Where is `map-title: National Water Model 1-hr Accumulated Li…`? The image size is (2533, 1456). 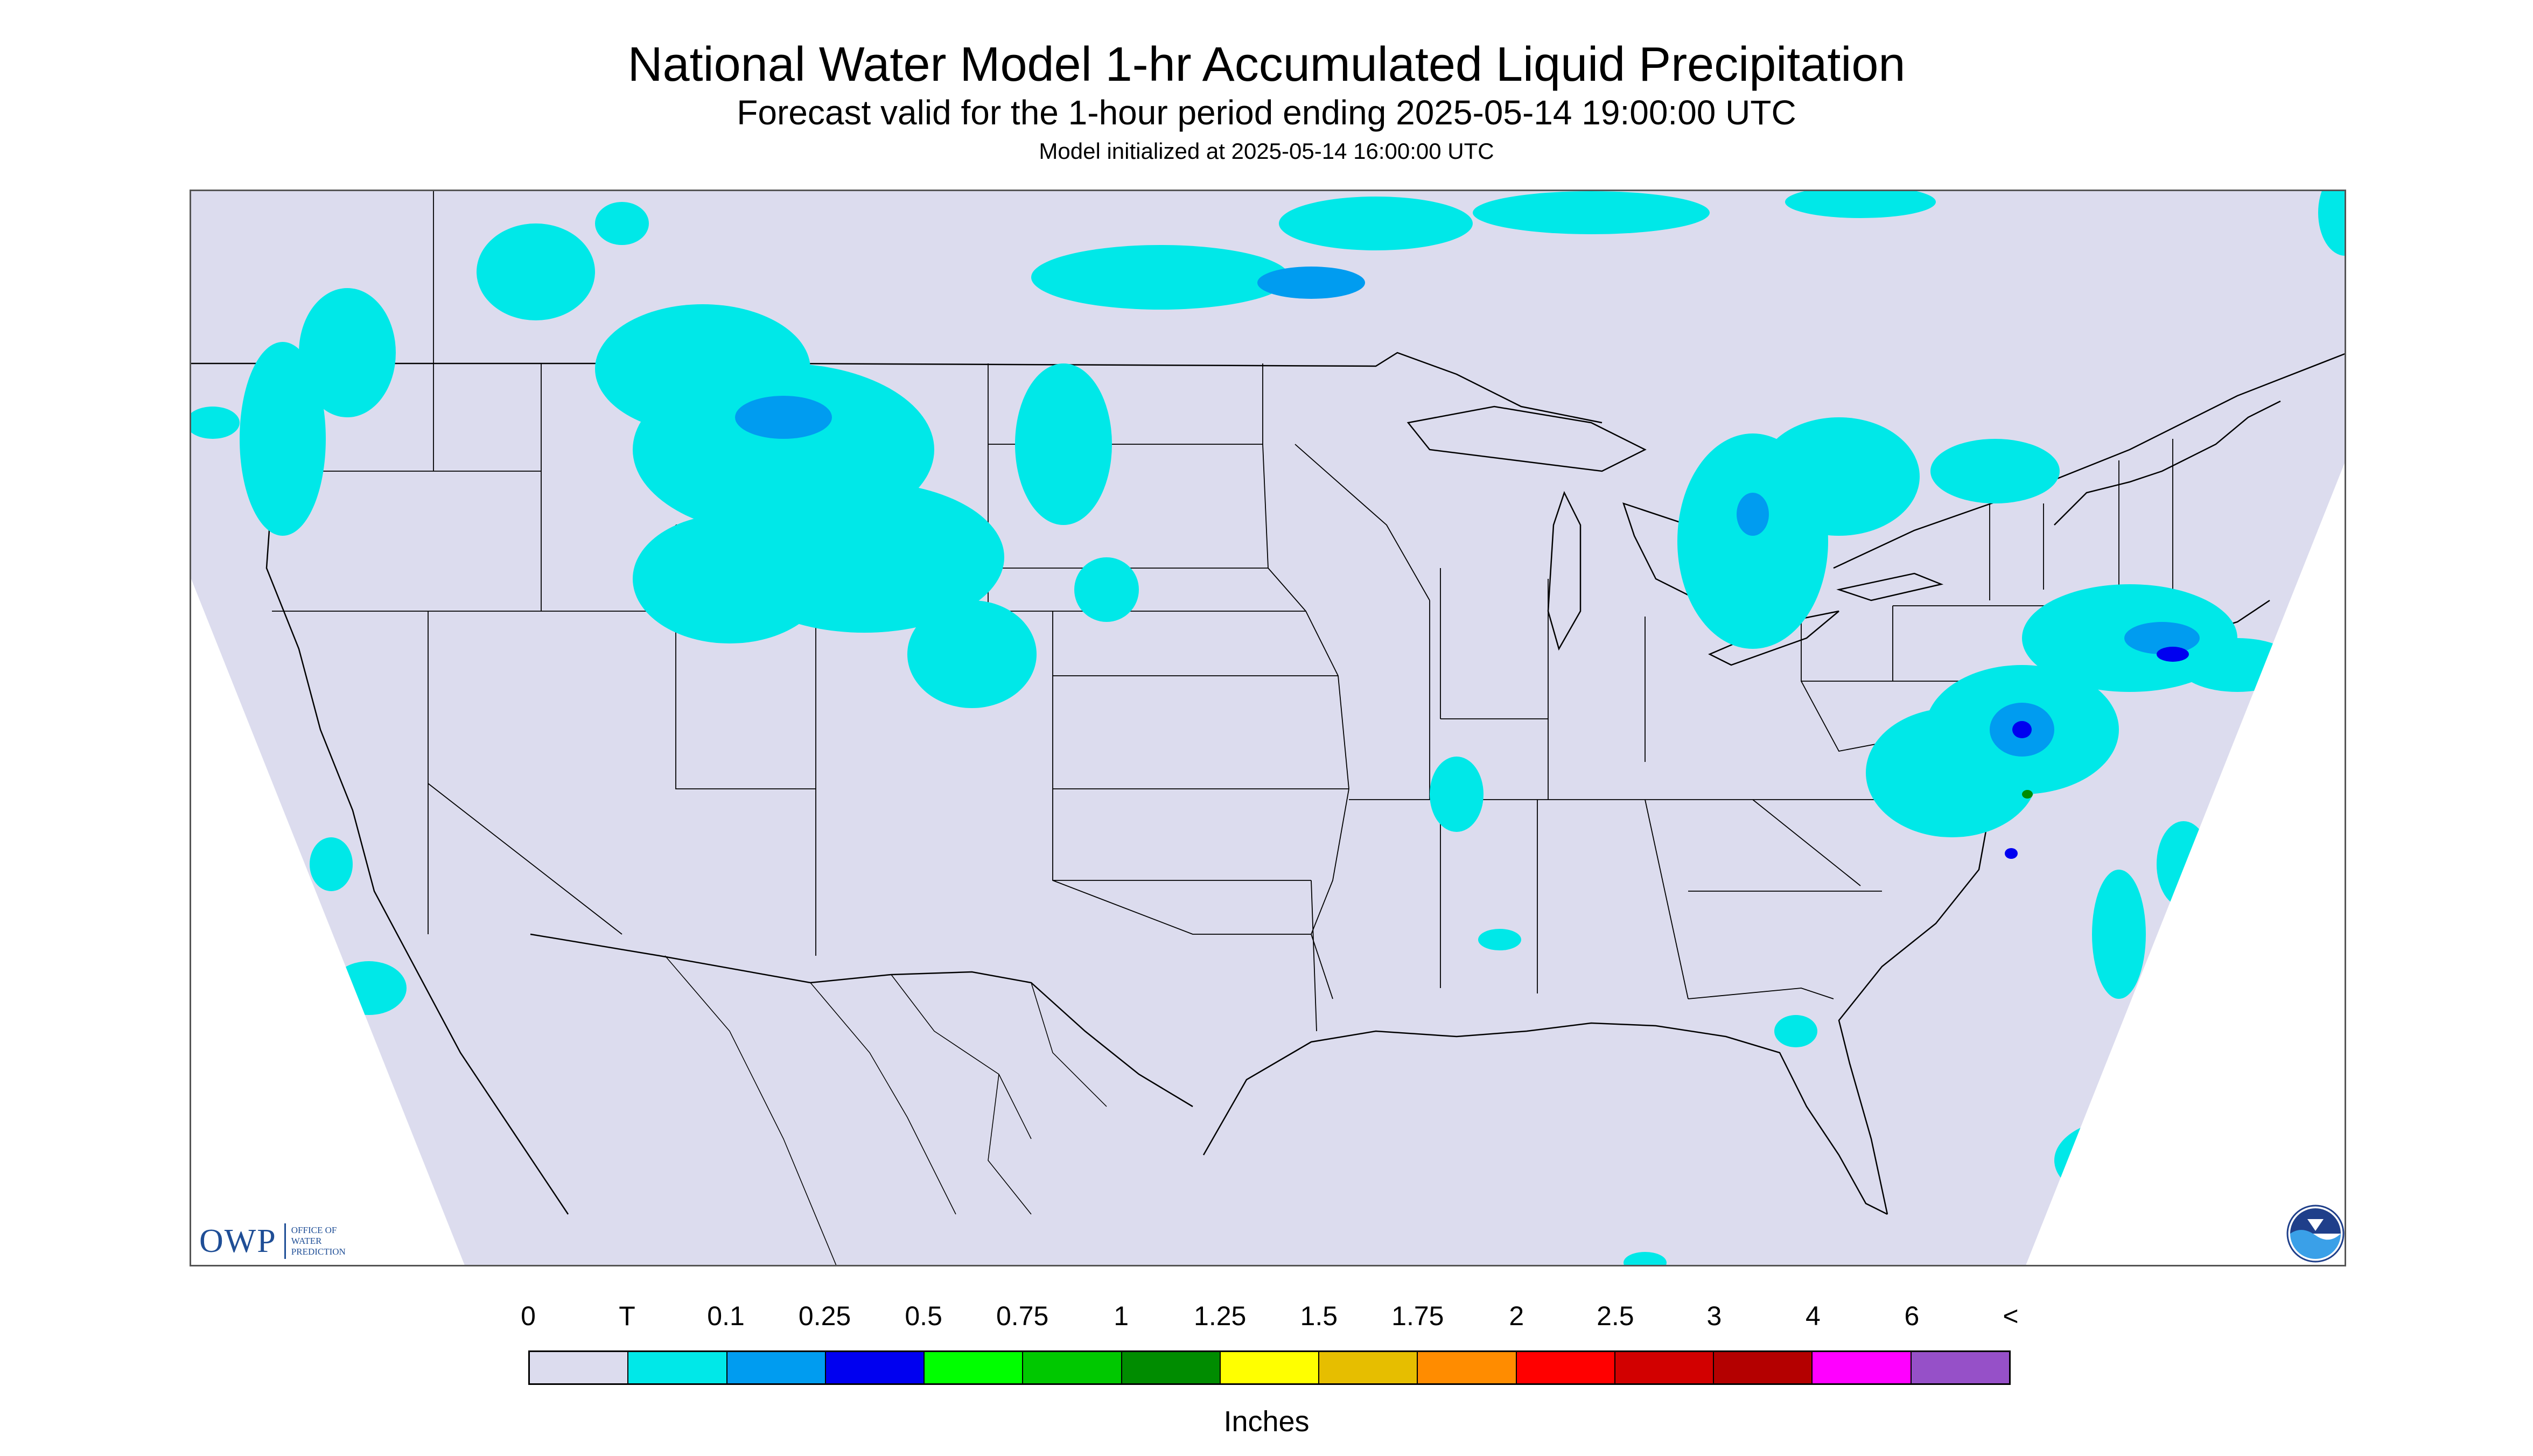 map-title: National Water Model 1-hr Accumulated Li… is located at coordinates (1266, 65).